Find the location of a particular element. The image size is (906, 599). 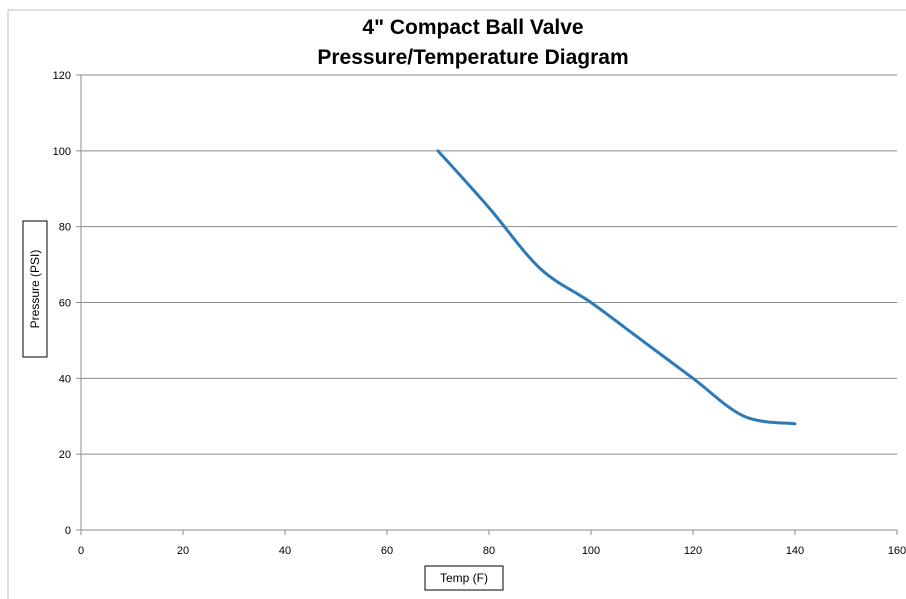

y-tick-label-100: 100 is located at coordinates (62, 152).